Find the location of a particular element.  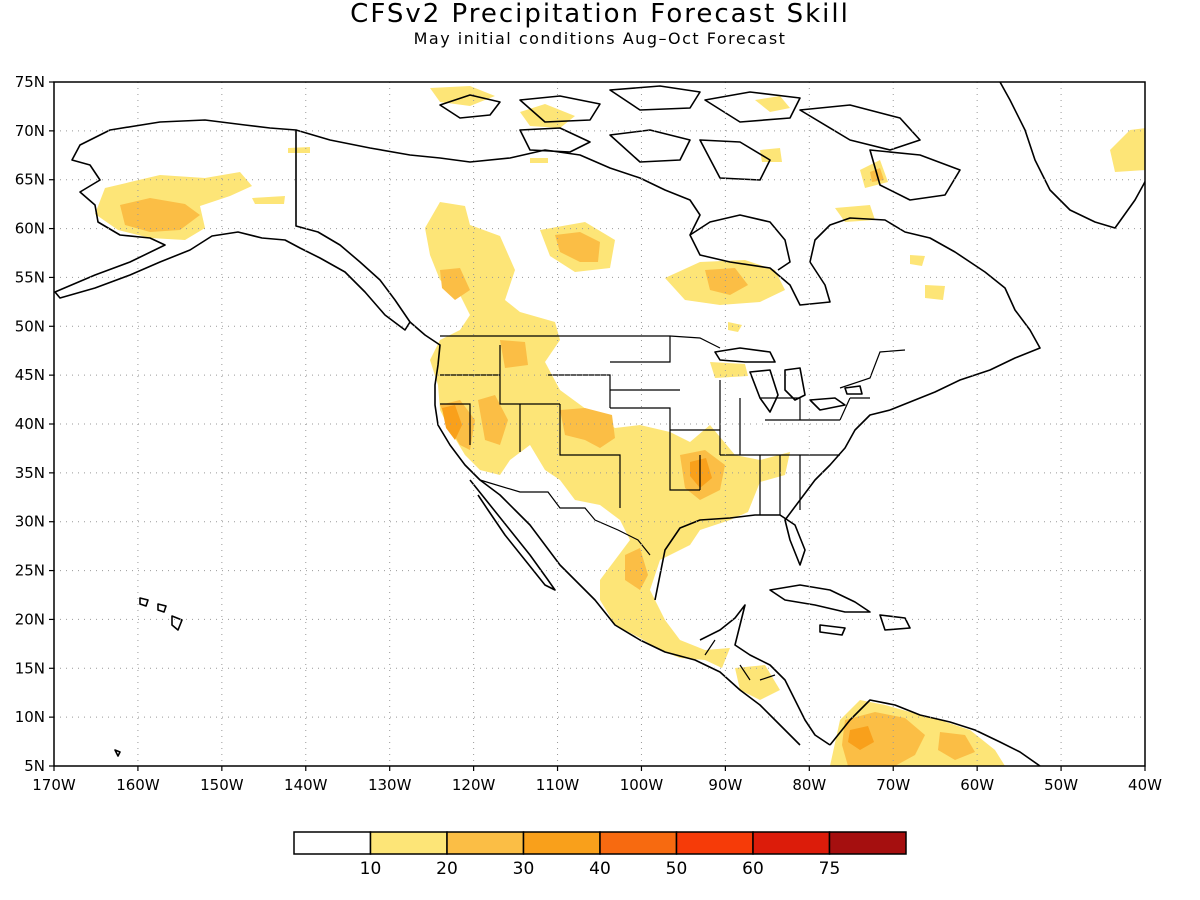

lon-tick-label: 150W is located at coordinates (222, 785).